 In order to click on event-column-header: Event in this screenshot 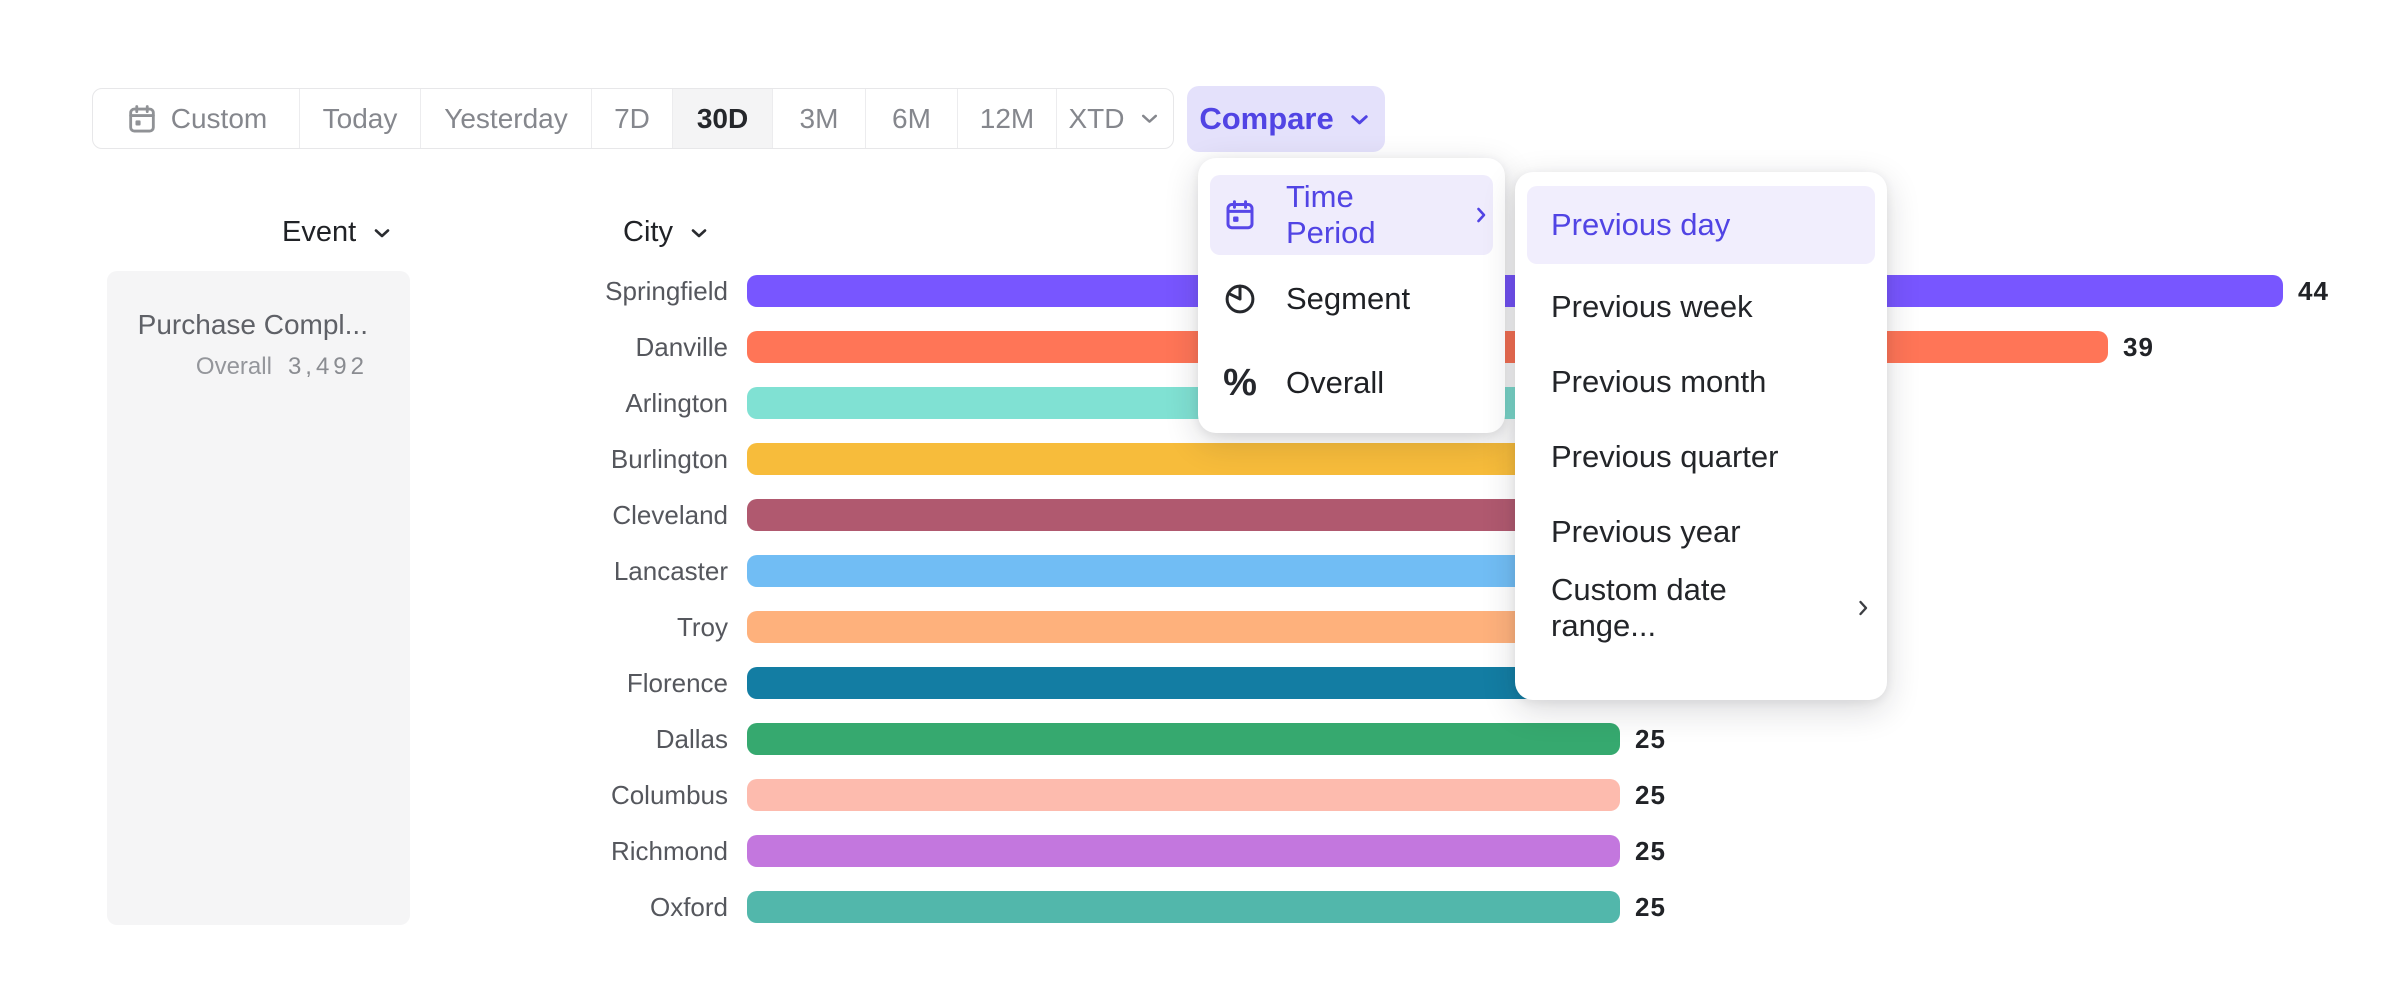, I will do `click(338, 232)`.